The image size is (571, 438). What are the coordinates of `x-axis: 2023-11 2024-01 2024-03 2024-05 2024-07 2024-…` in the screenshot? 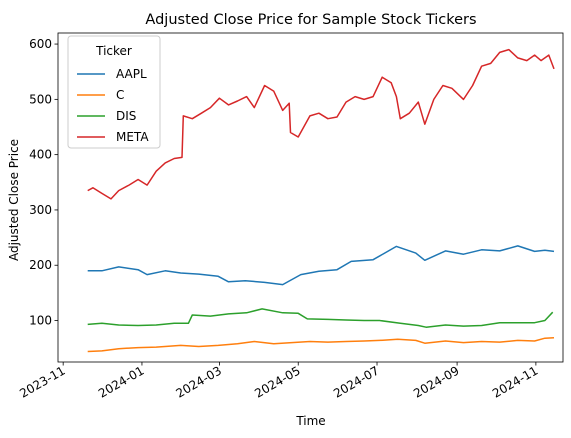 It's located at (278, 381).